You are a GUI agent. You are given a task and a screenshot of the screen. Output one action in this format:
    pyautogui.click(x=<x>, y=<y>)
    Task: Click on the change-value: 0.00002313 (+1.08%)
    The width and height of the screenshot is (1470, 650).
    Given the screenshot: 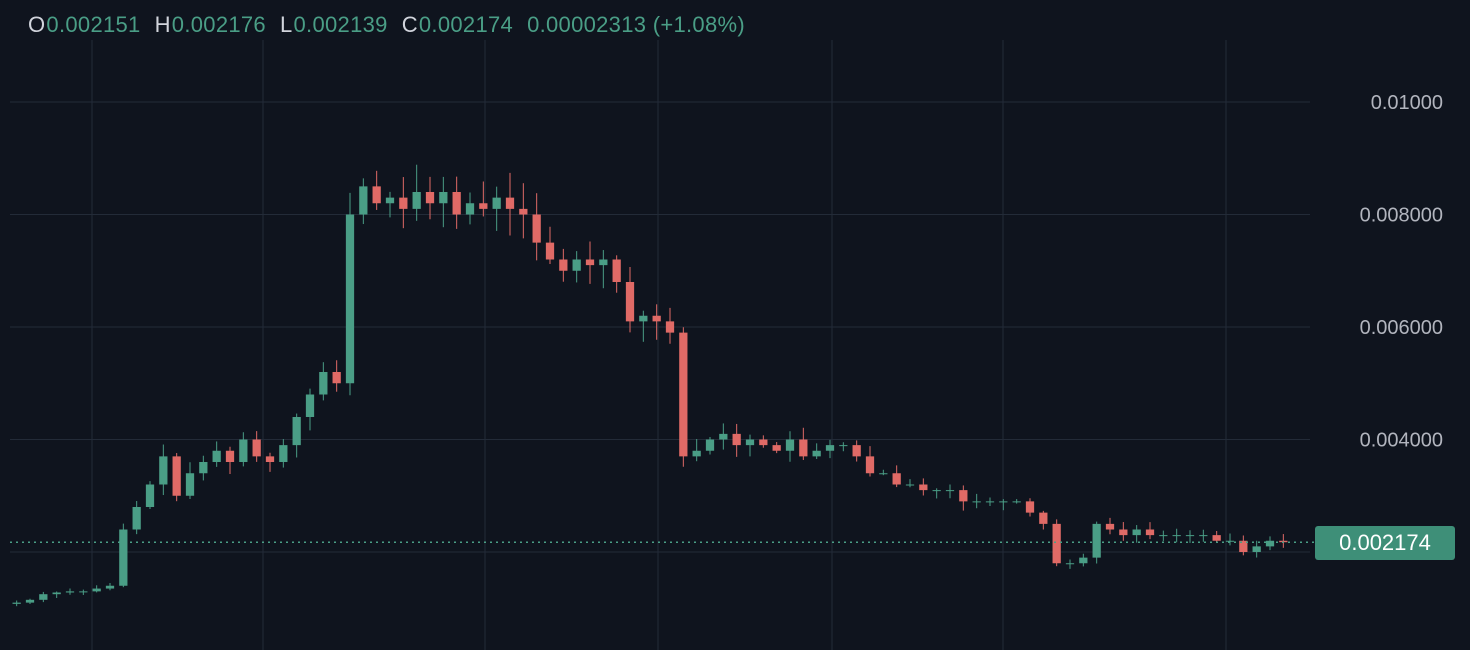 What is the action you would take?
    pyautogui.click(x=636, y=24)
    